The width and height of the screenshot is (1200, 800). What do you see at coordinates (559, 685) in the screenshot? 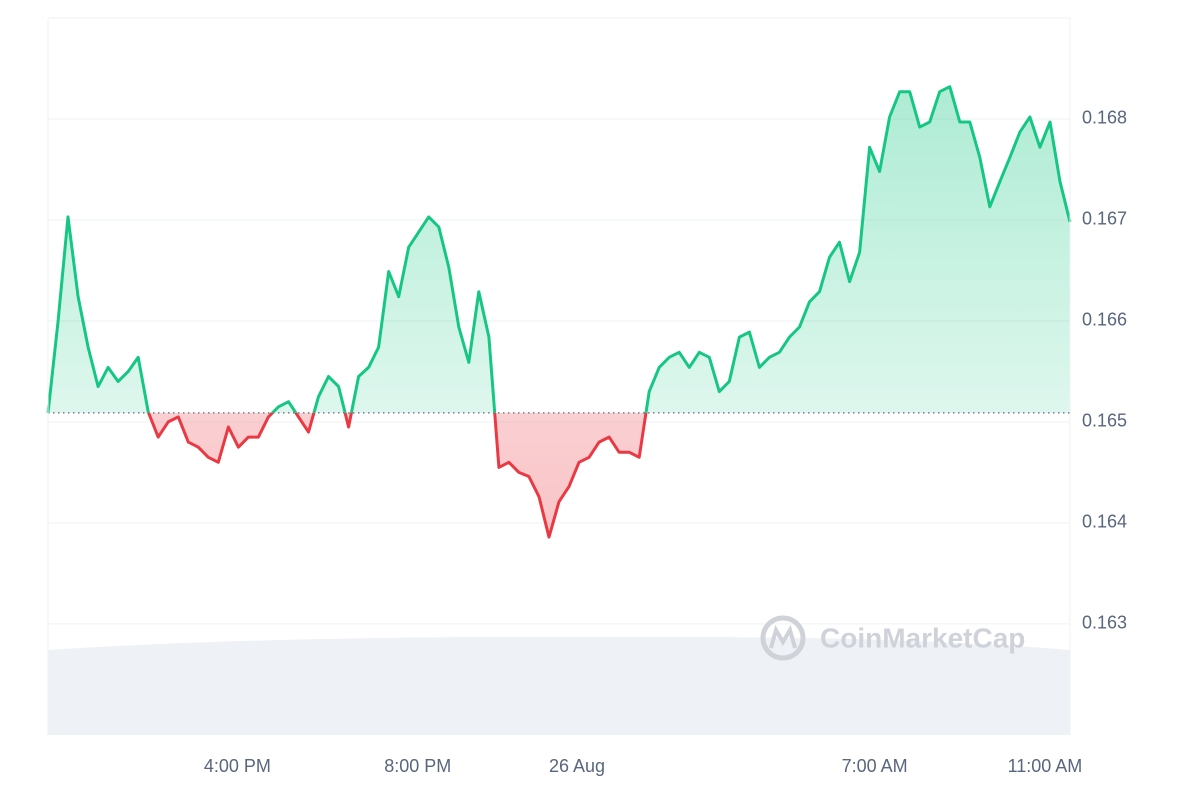
I see `volume-area` at bounding box center [559, 685].